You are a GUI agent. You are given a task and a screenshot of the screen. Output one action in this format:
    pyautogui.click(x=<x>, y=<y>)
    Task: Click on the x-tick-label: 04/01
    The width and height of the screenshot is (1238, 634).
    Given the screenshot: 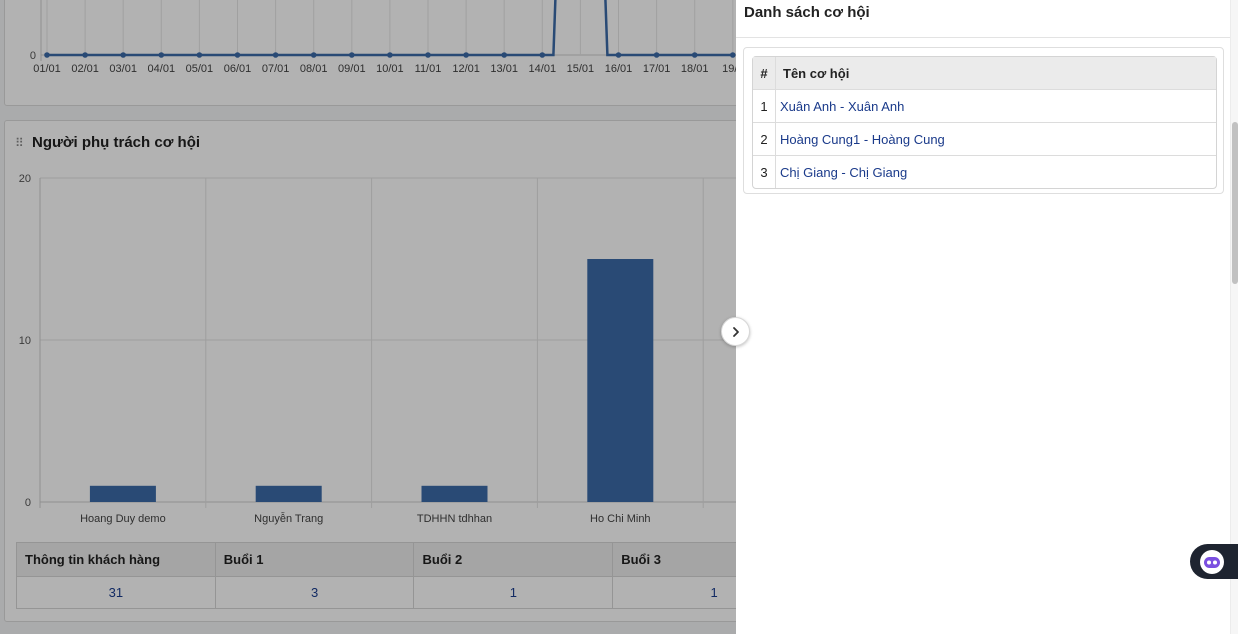 What is the action you would take?
    pyautogui.click(x=162, y=69)
    